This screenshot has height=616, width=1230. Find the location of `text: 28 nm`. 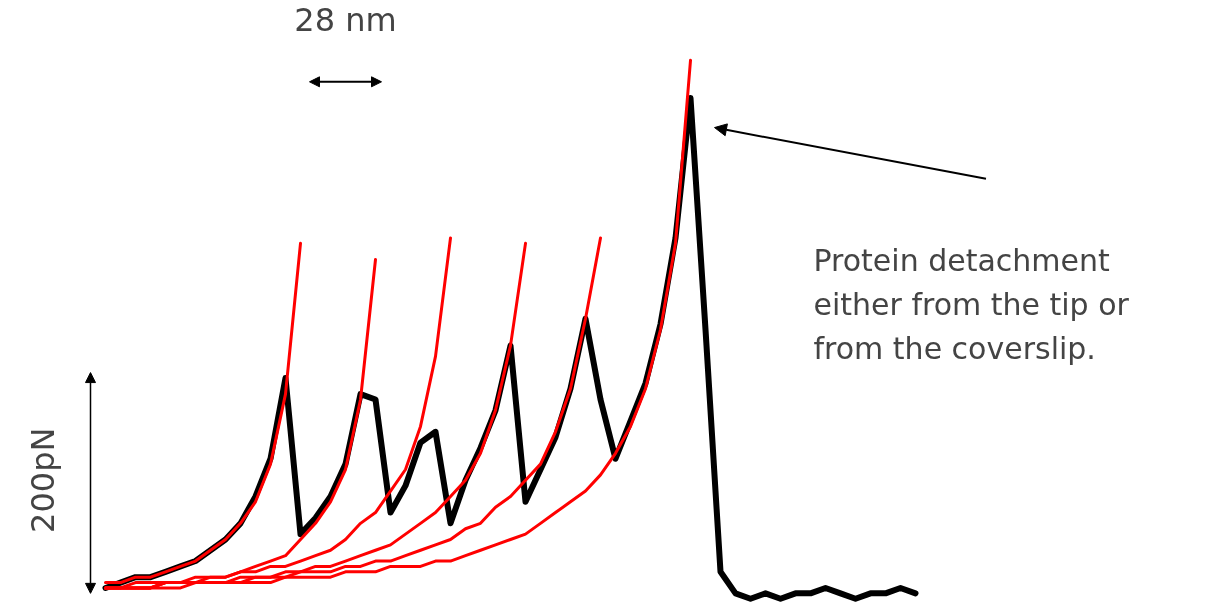

text: 28 nm is located at coordinates (345, 19).